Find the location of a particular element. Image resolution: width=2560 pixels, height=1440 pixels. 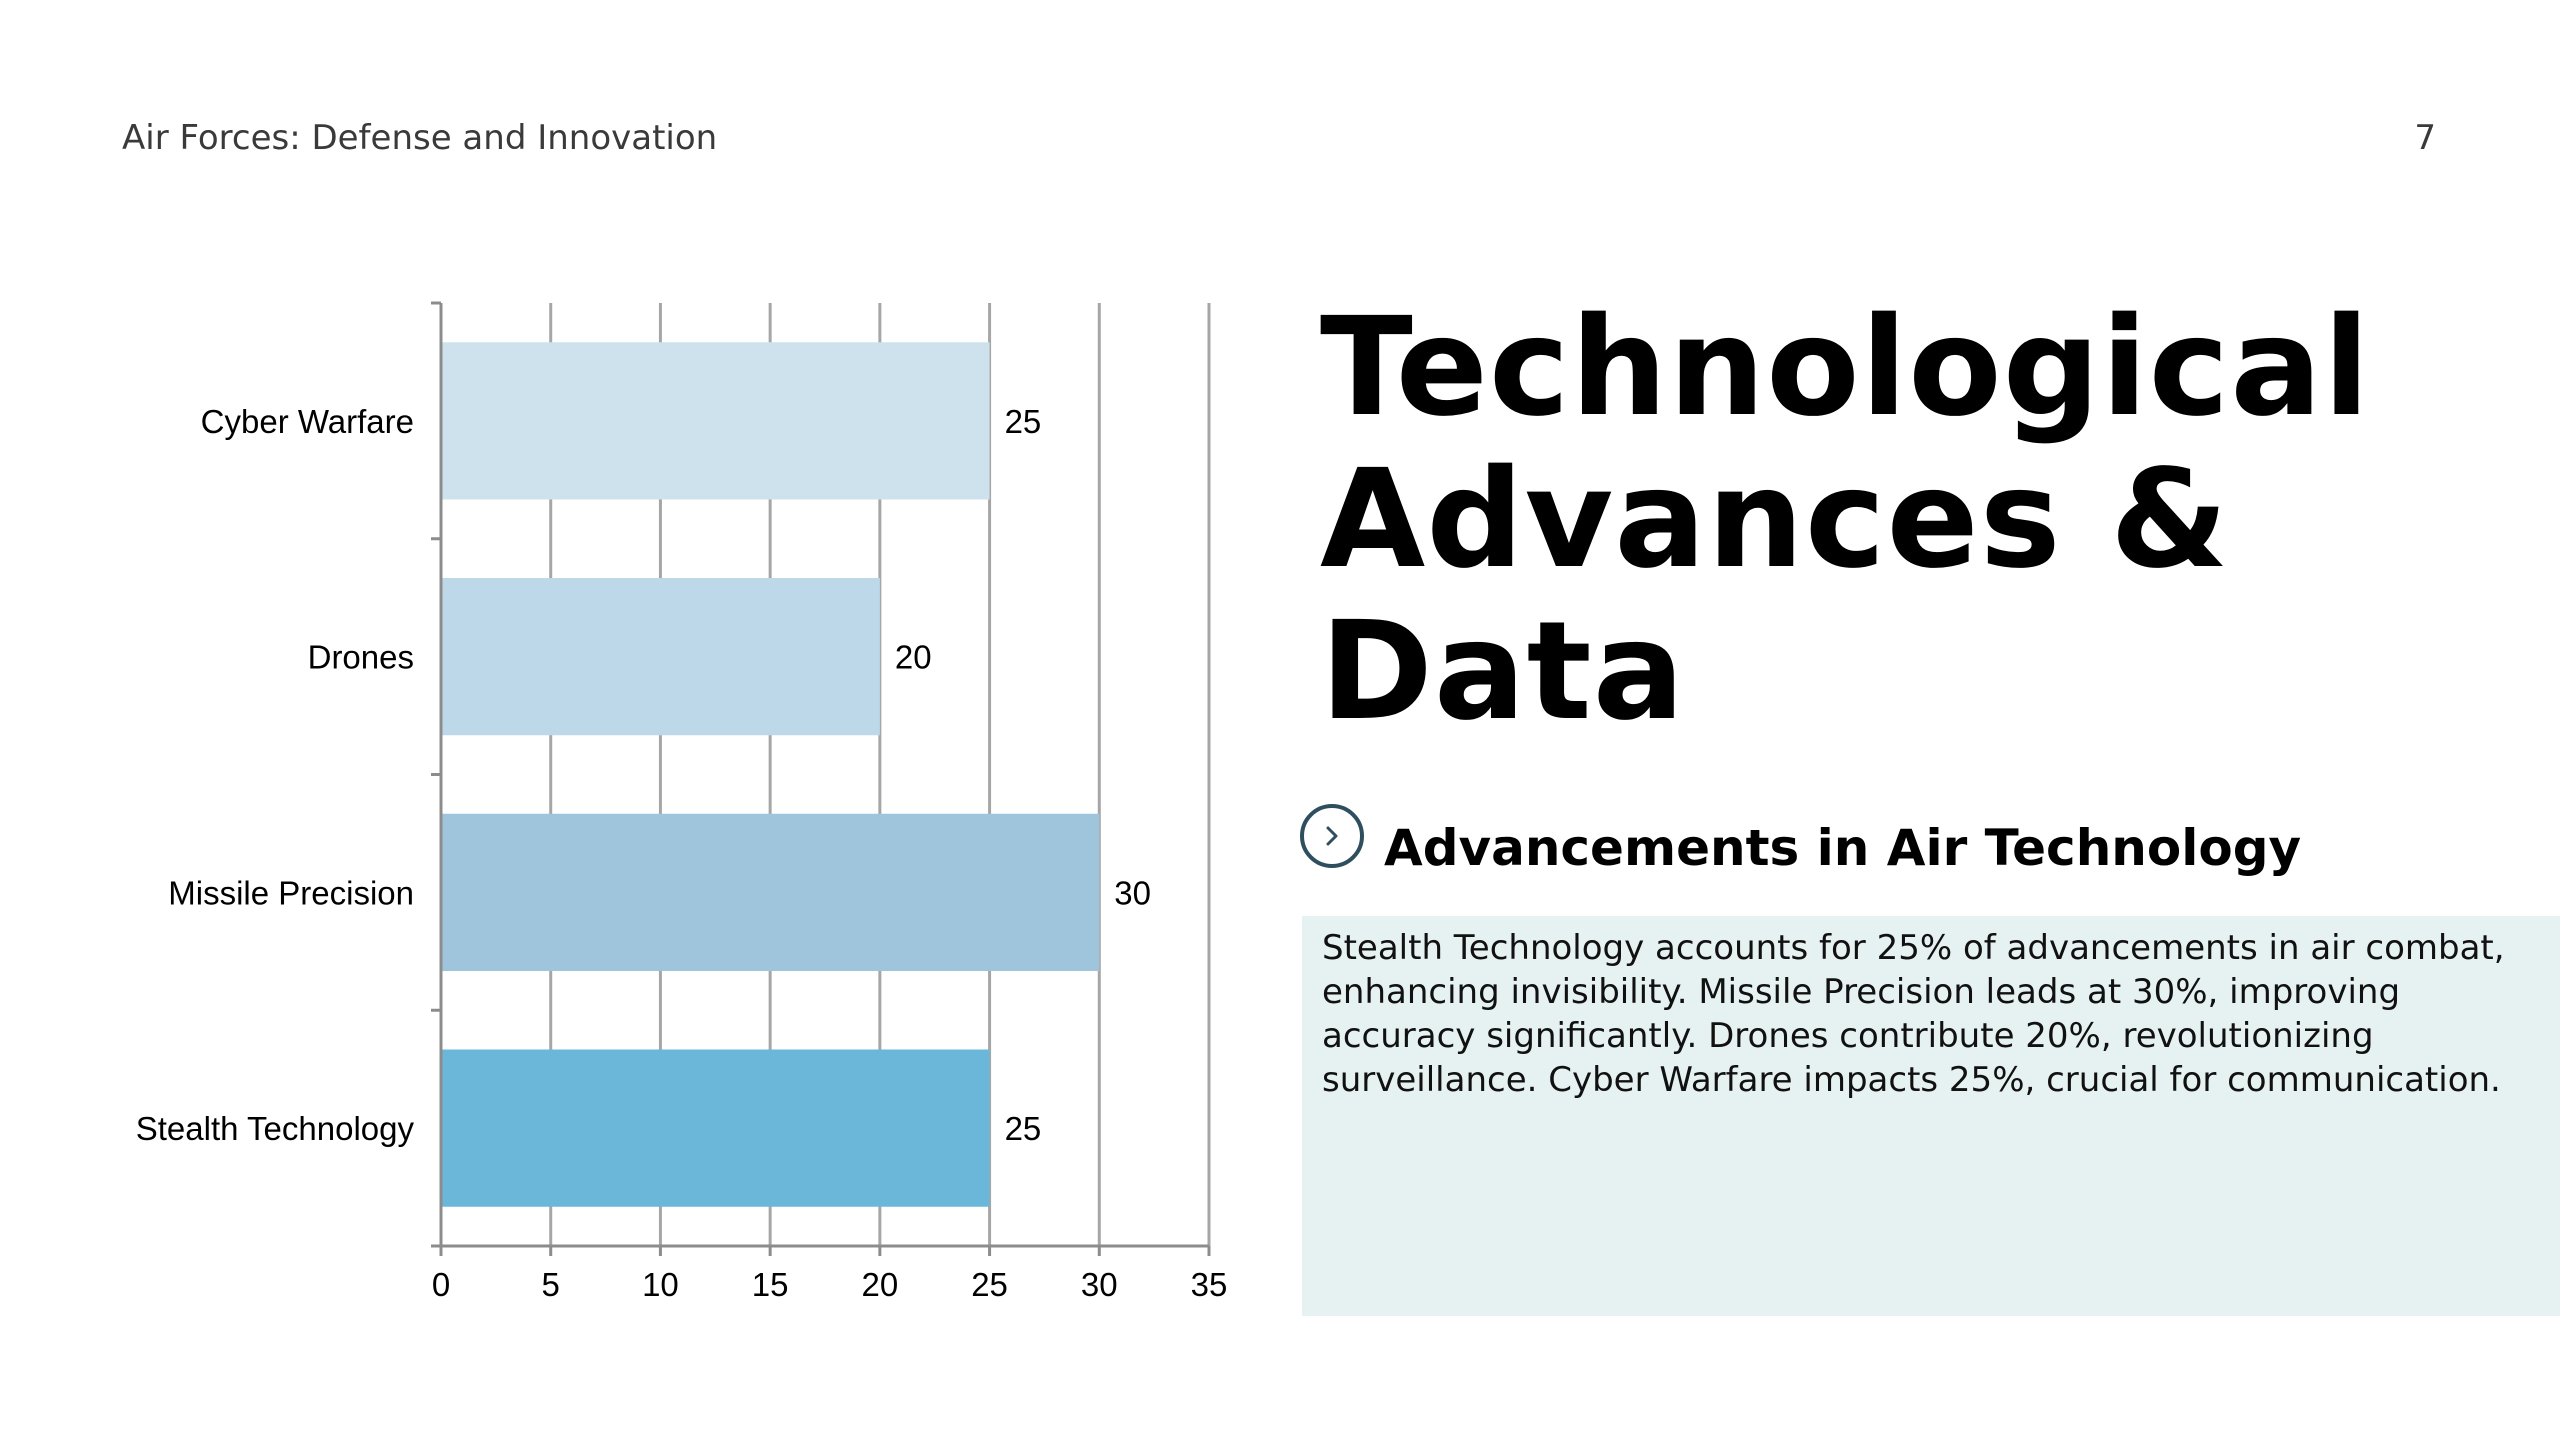

x-tick-label: 20 is located at coordinates (879, 1284).